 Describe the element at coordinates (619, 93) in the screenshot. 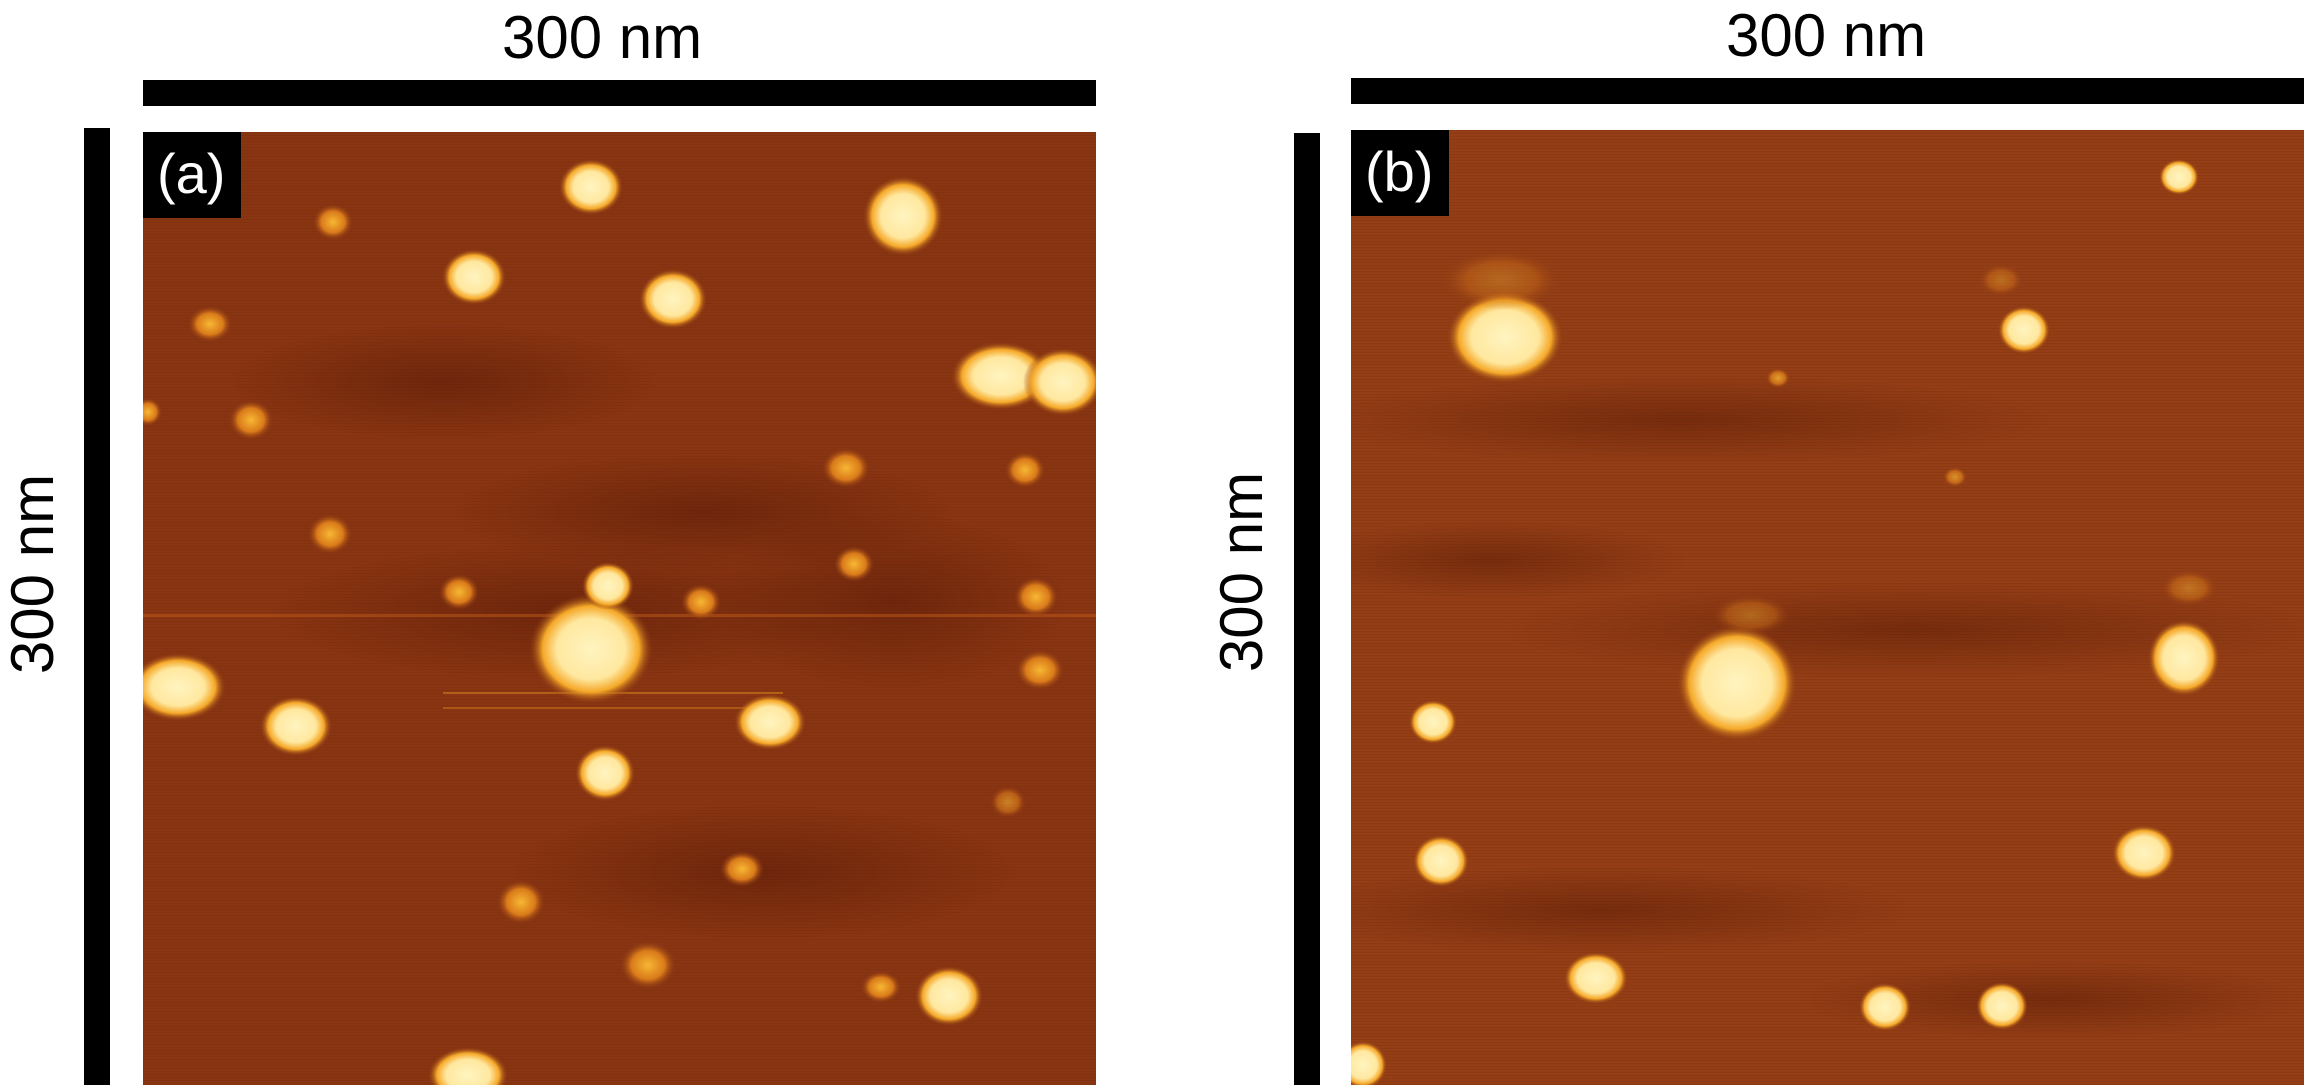

I see `scale-bar-x-a` at that location.